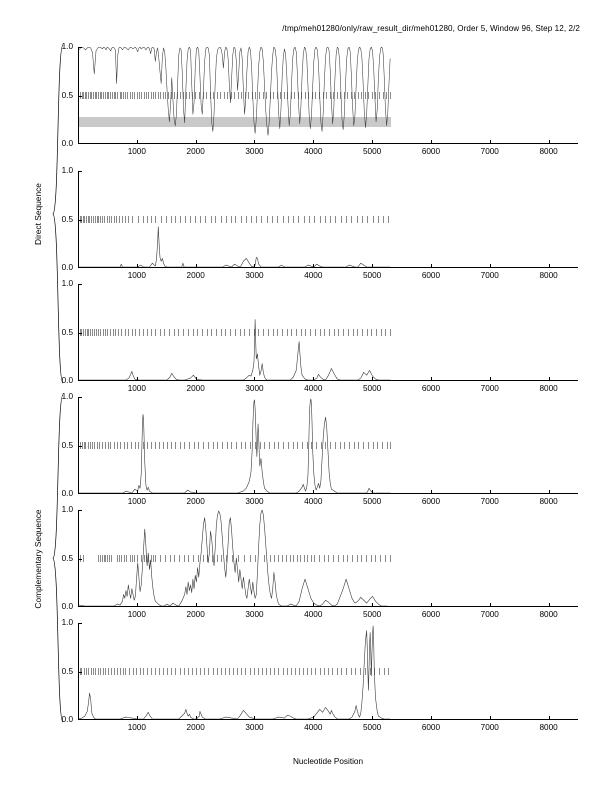 The image size is (612, 792). I want to click on x-tick-label: 8000, so click(548, 501).